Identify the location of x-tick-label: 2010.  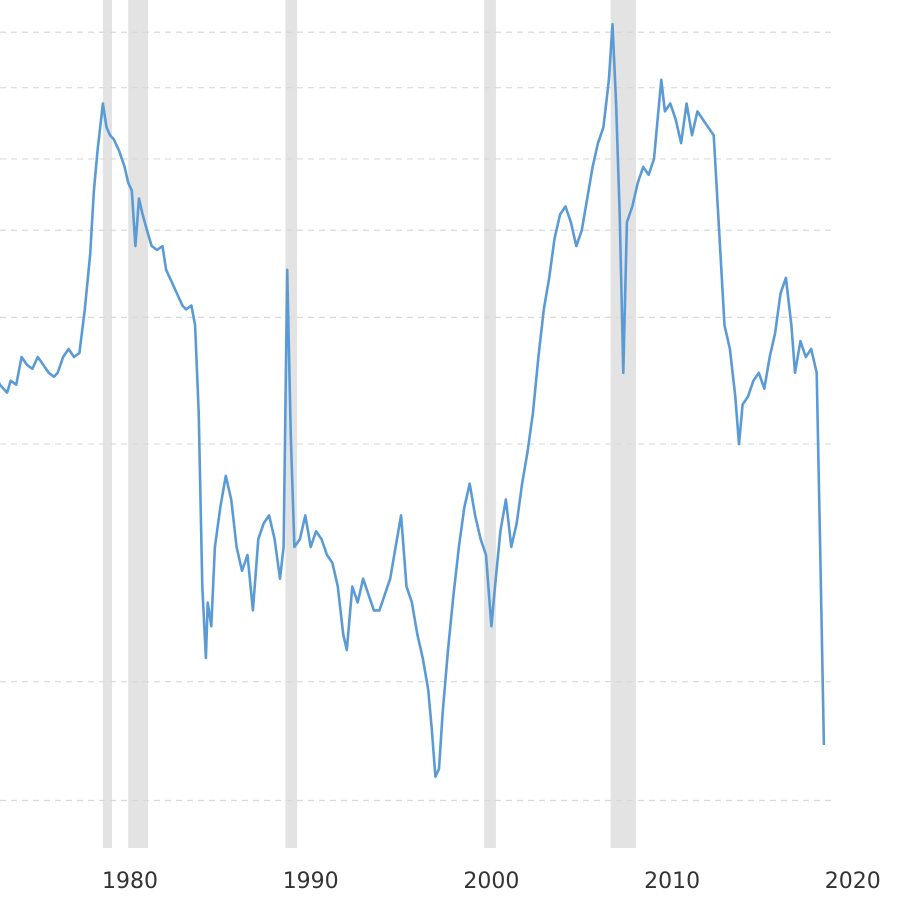
(672, 881).